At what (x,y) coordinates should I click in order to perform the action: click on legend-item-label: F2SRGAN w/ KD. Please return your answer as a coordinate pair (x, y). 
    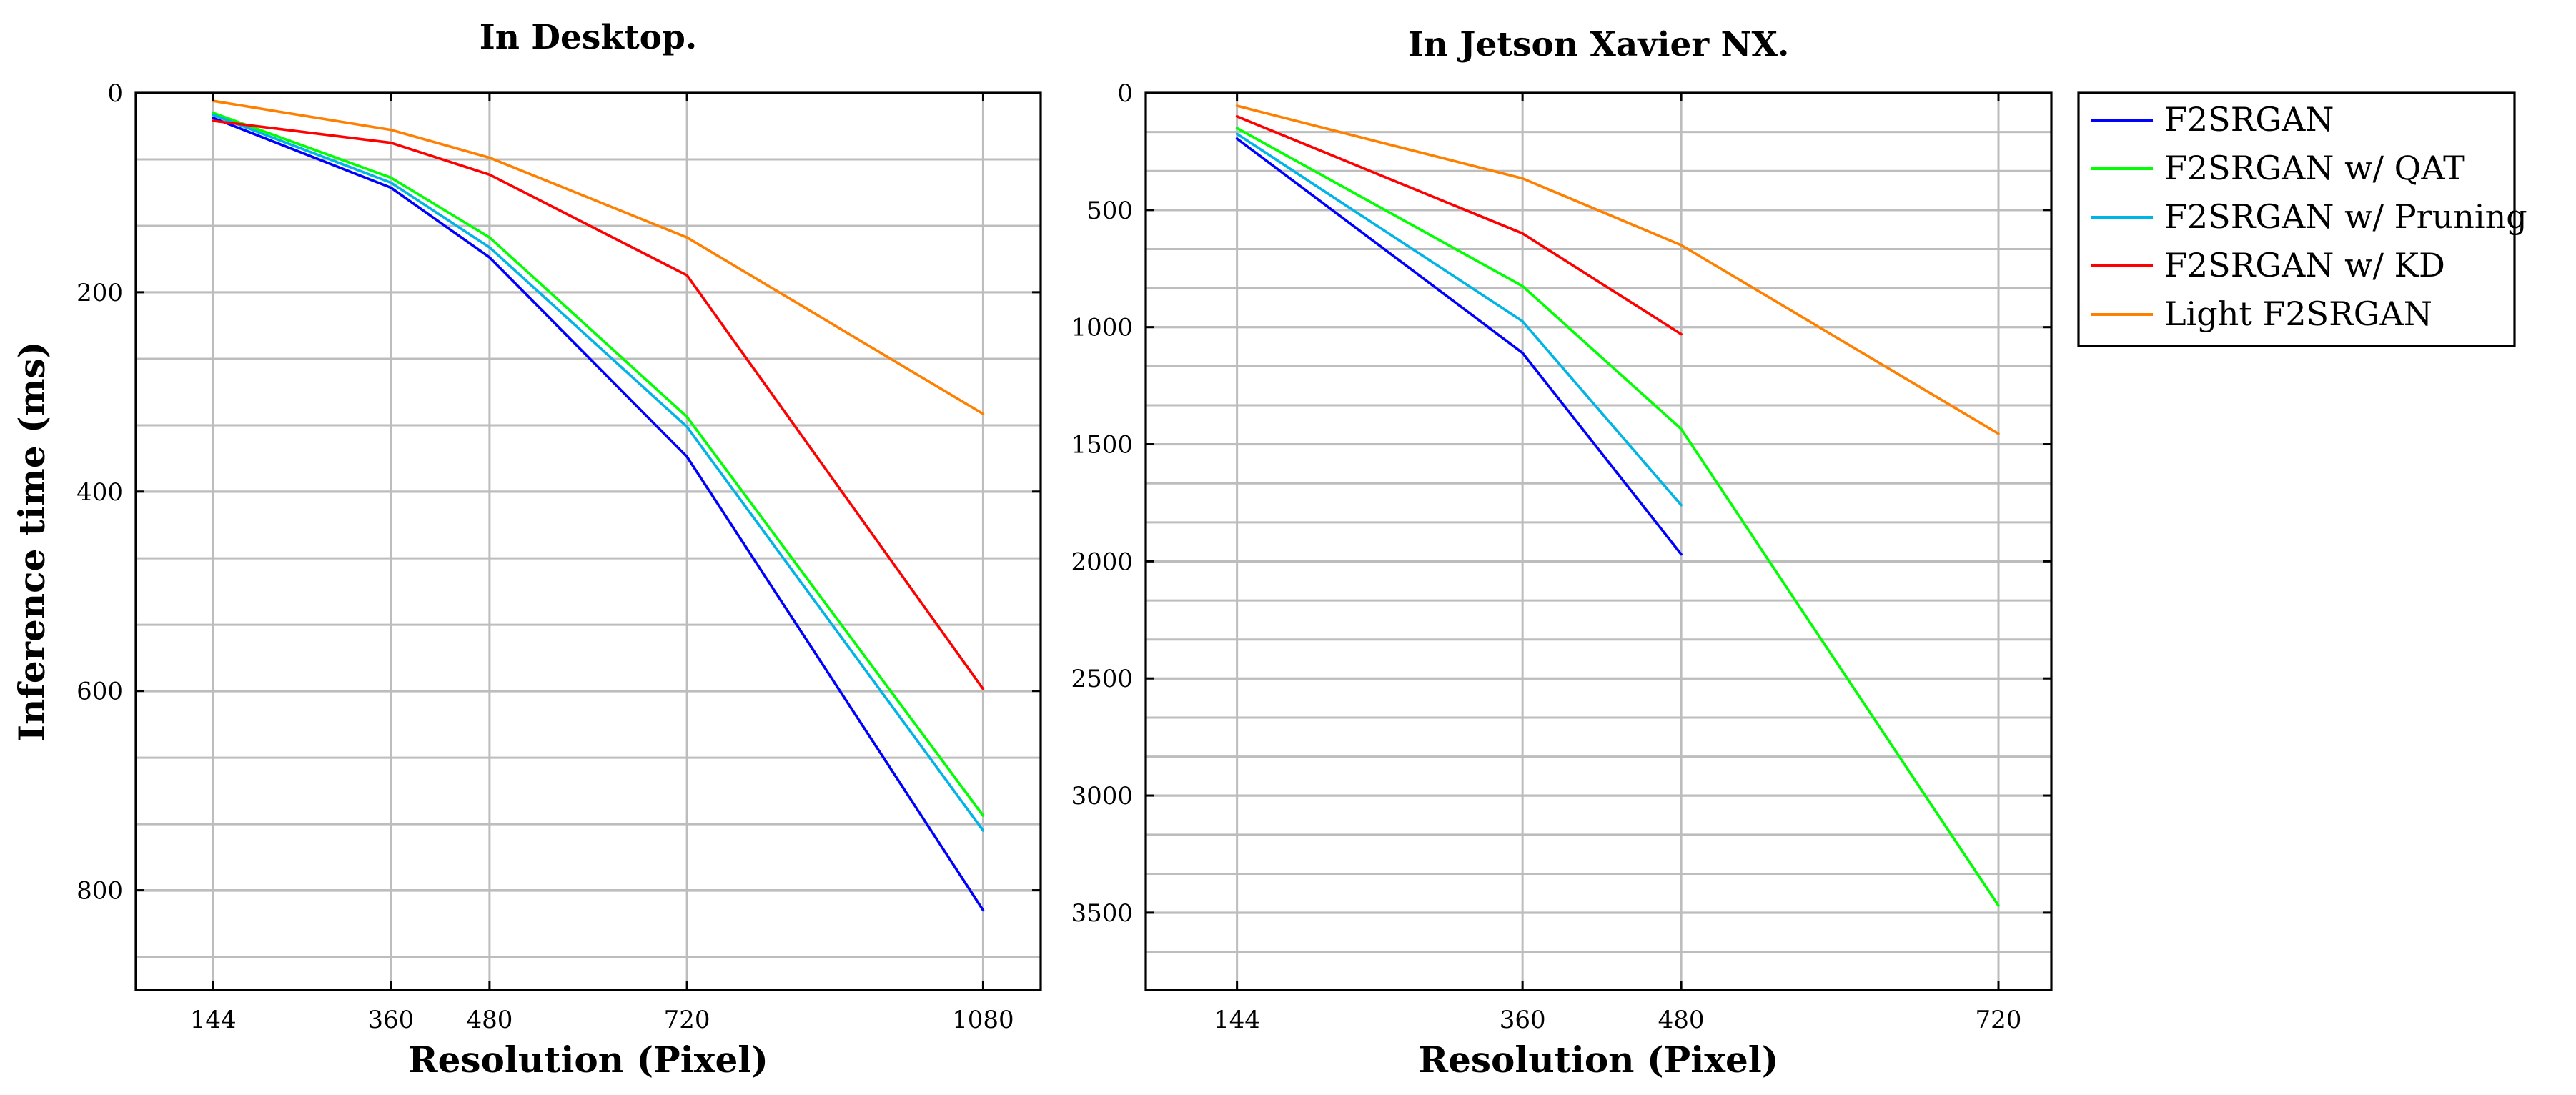
    Looking at the image, I should click on (2304, 265).